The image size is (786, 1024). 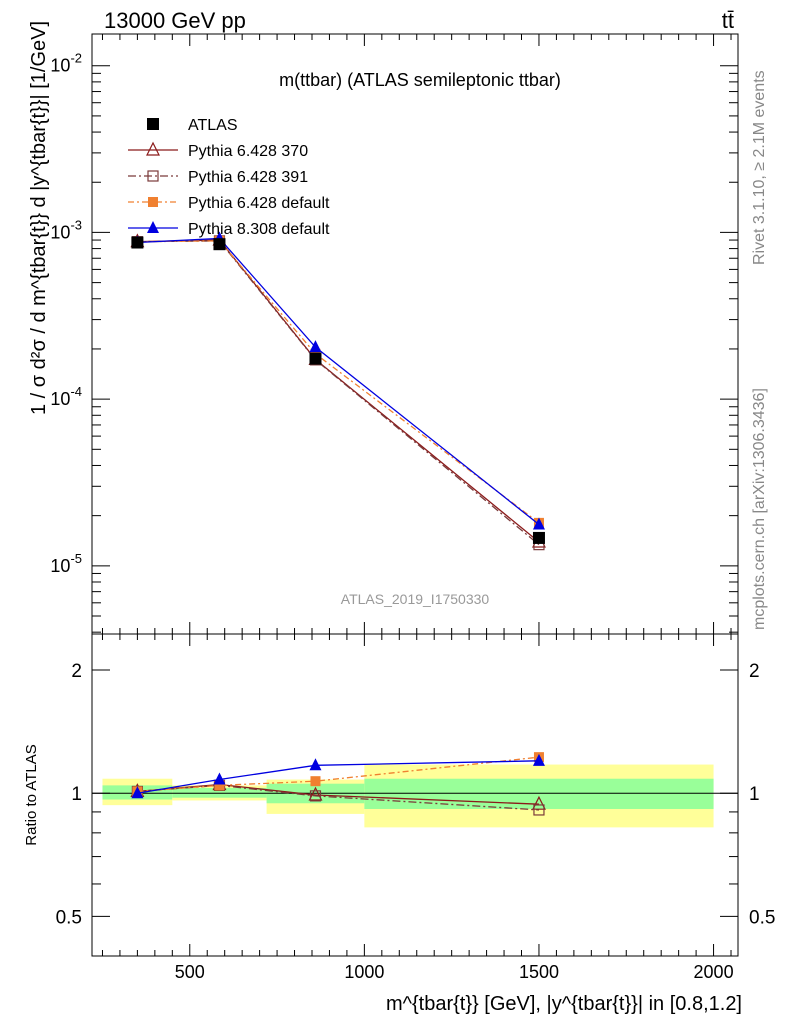 I want to click on ratio-y-tick-label: 1, so click(x=76, y=794).